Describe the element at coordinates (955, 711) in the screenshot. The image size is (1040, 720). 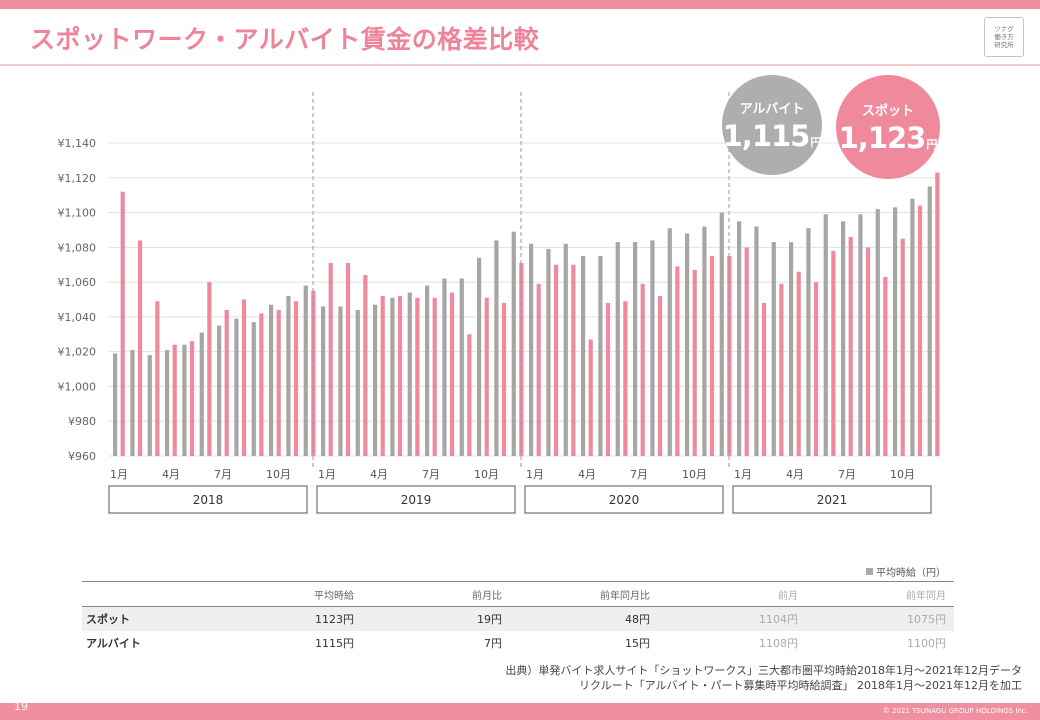
I see `copyright-text: © 2021 TSUNAGU GROUP HOLDINGS Inc.` at that location.